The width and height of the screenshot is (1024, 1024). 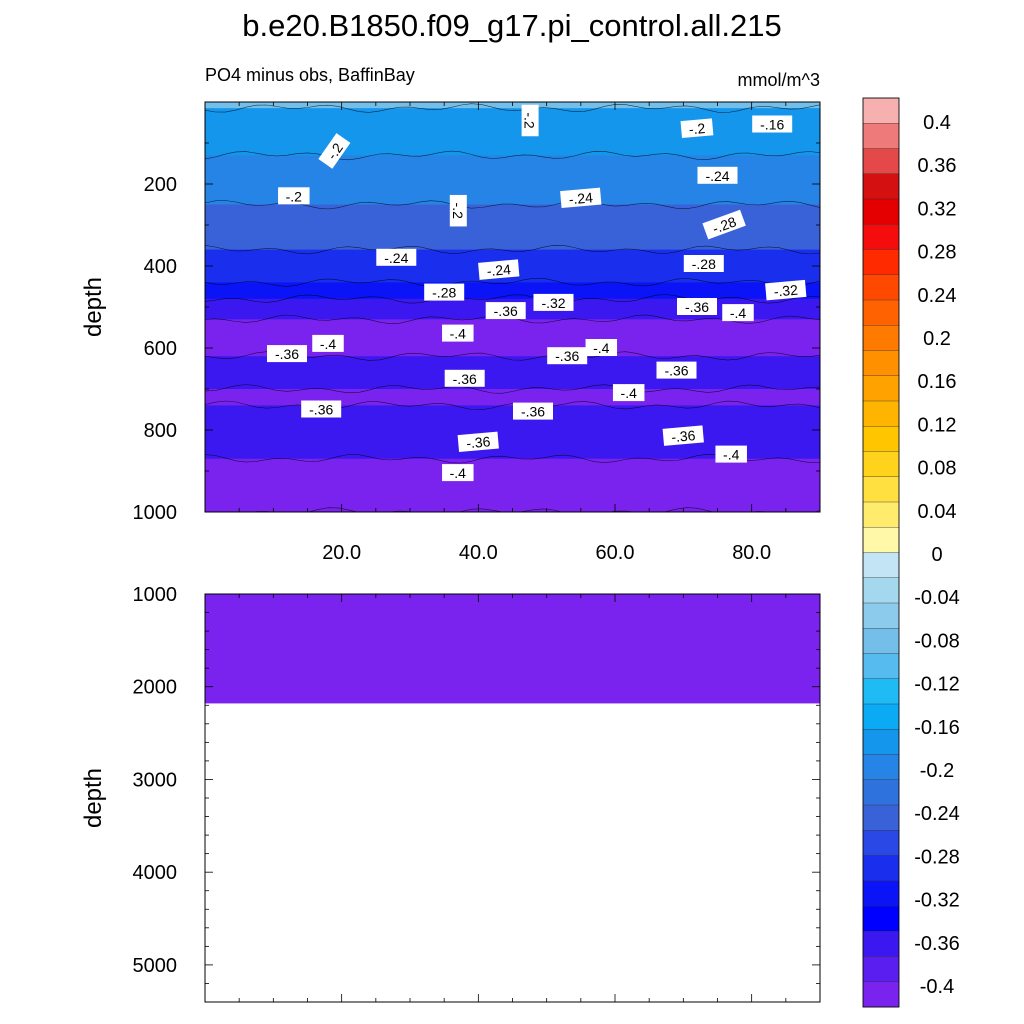 What do you see at coordinates (155, 780) in the screenshot?
I see `lower-y-tick-label: 3000` at bounding box center [155, 780].